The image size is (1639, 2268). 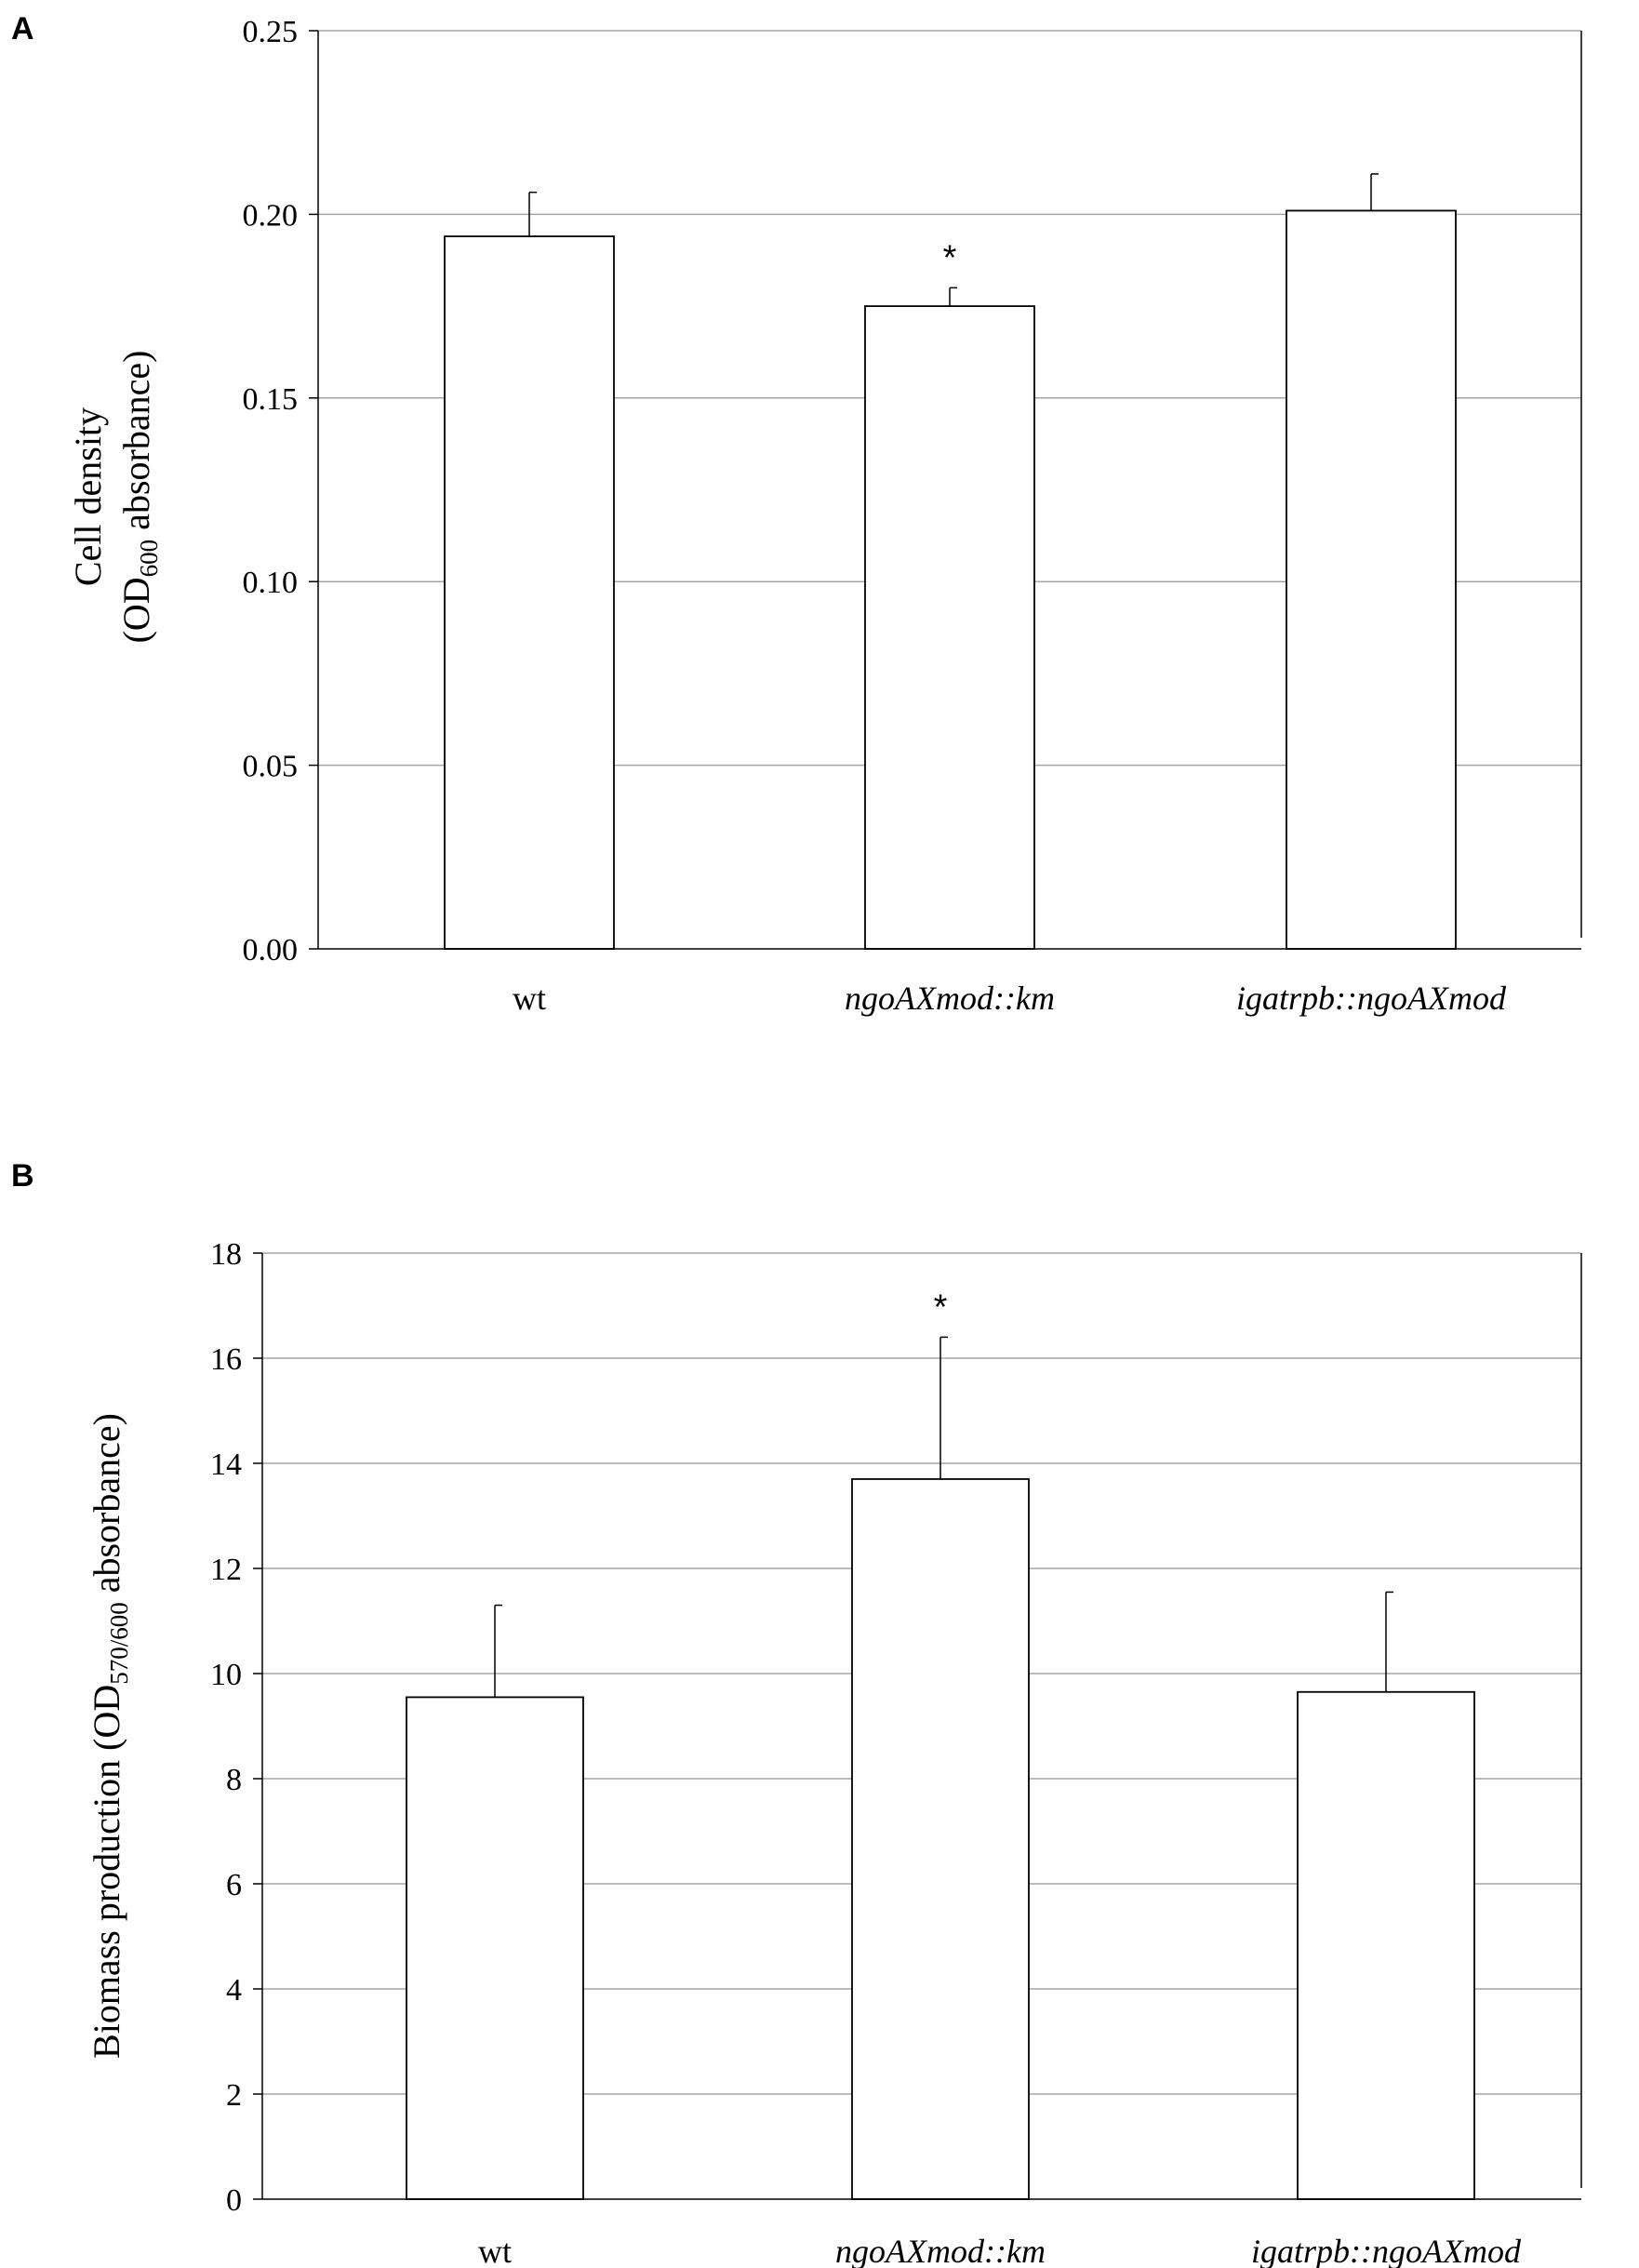 I want to click on panel-a-y-tick-label: 0.05, so click(x=271, y=767).